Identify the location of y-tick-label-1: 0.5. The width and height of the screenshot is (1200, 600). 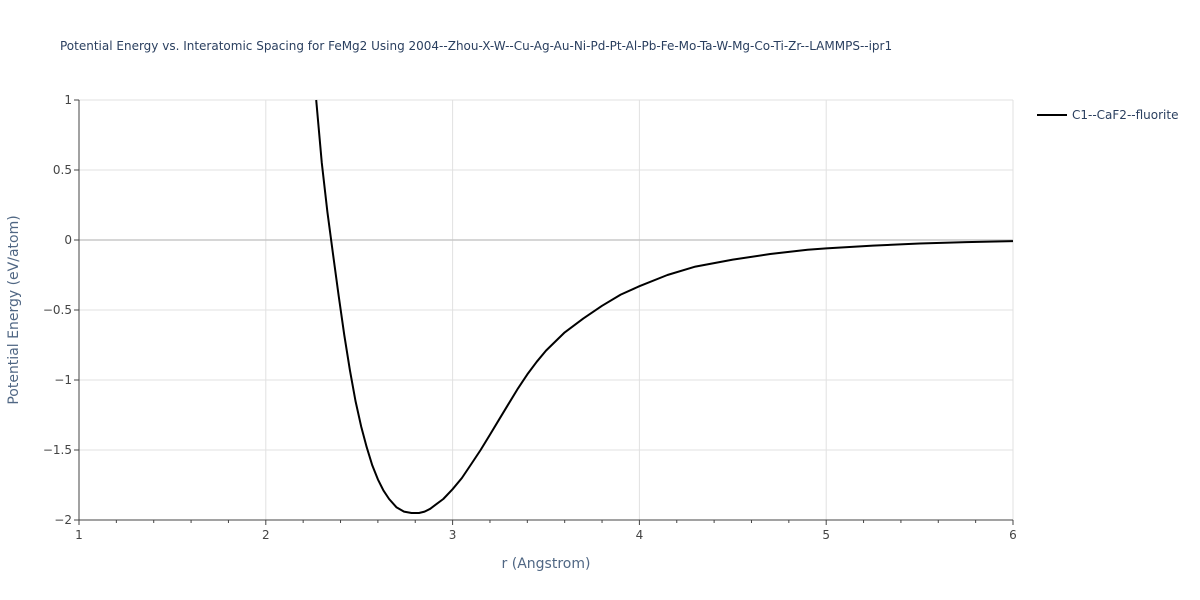
(62, 170).